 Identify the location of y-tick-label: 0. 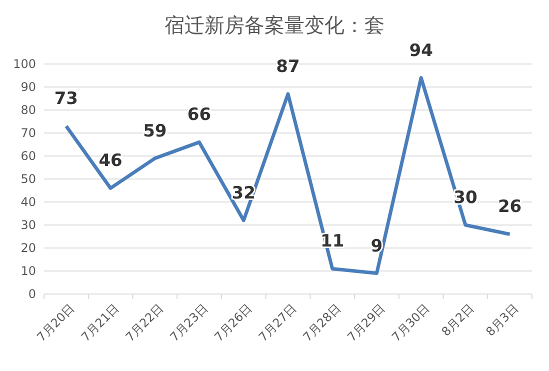
(32, 294).